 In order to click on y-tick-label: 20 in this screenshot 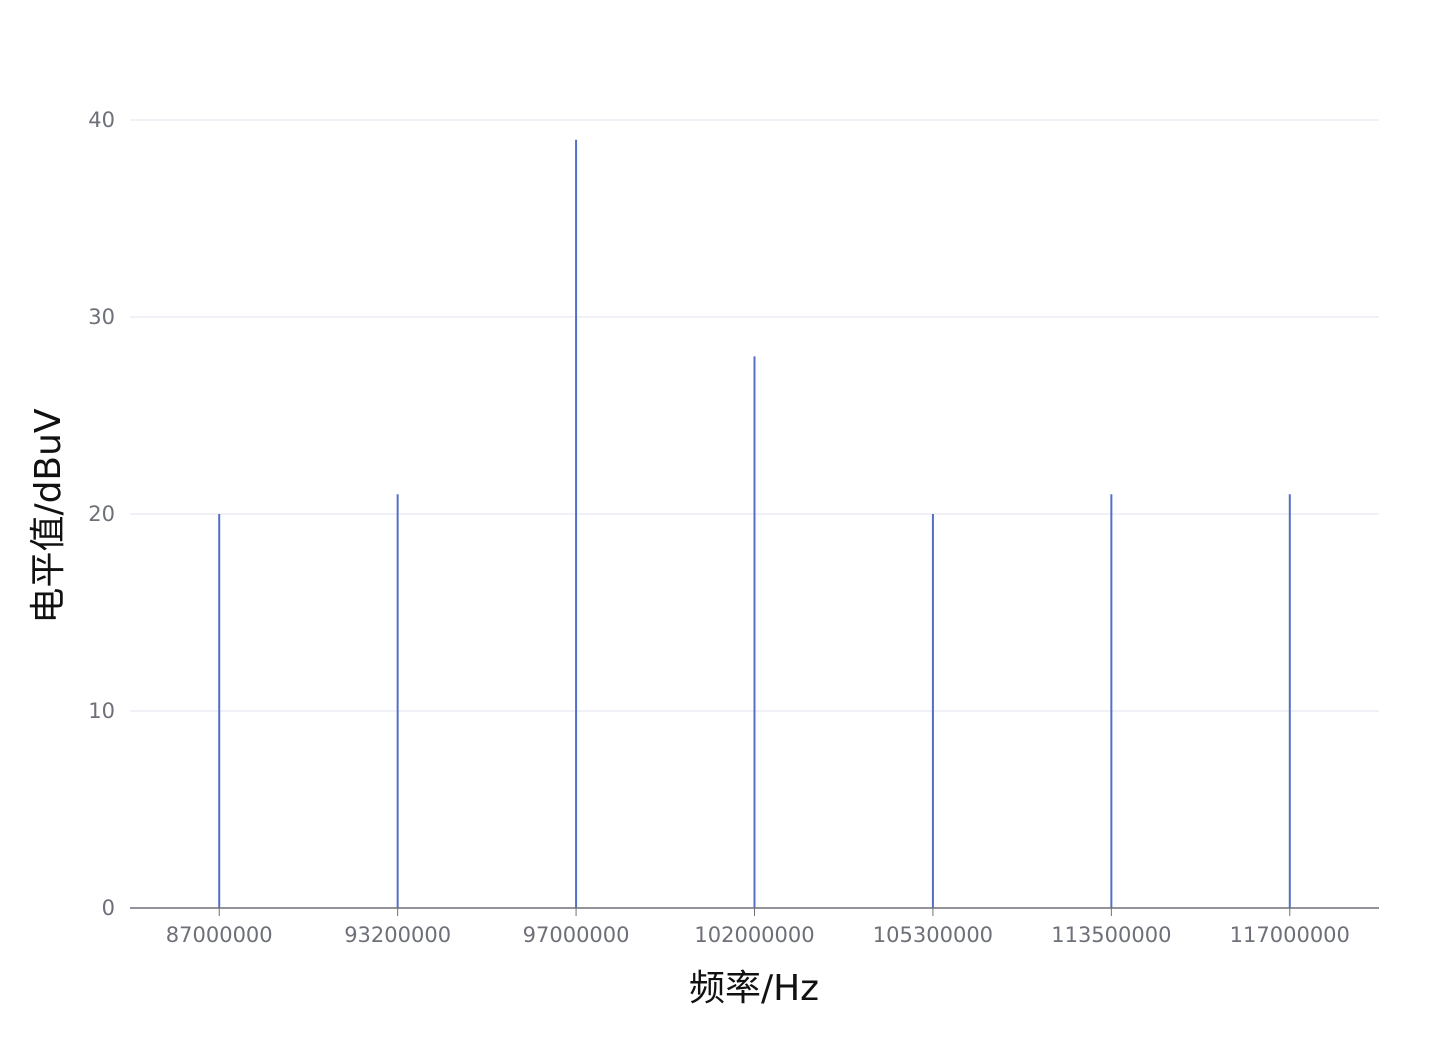, I will do `click(101, 514)`.